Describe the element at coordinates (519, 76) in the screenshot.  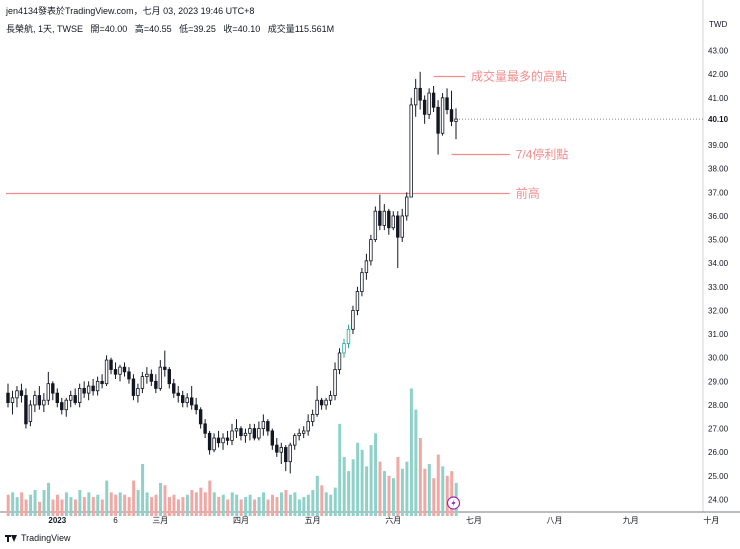
I see `annotation-label: 成交量最多的高點` at that location.